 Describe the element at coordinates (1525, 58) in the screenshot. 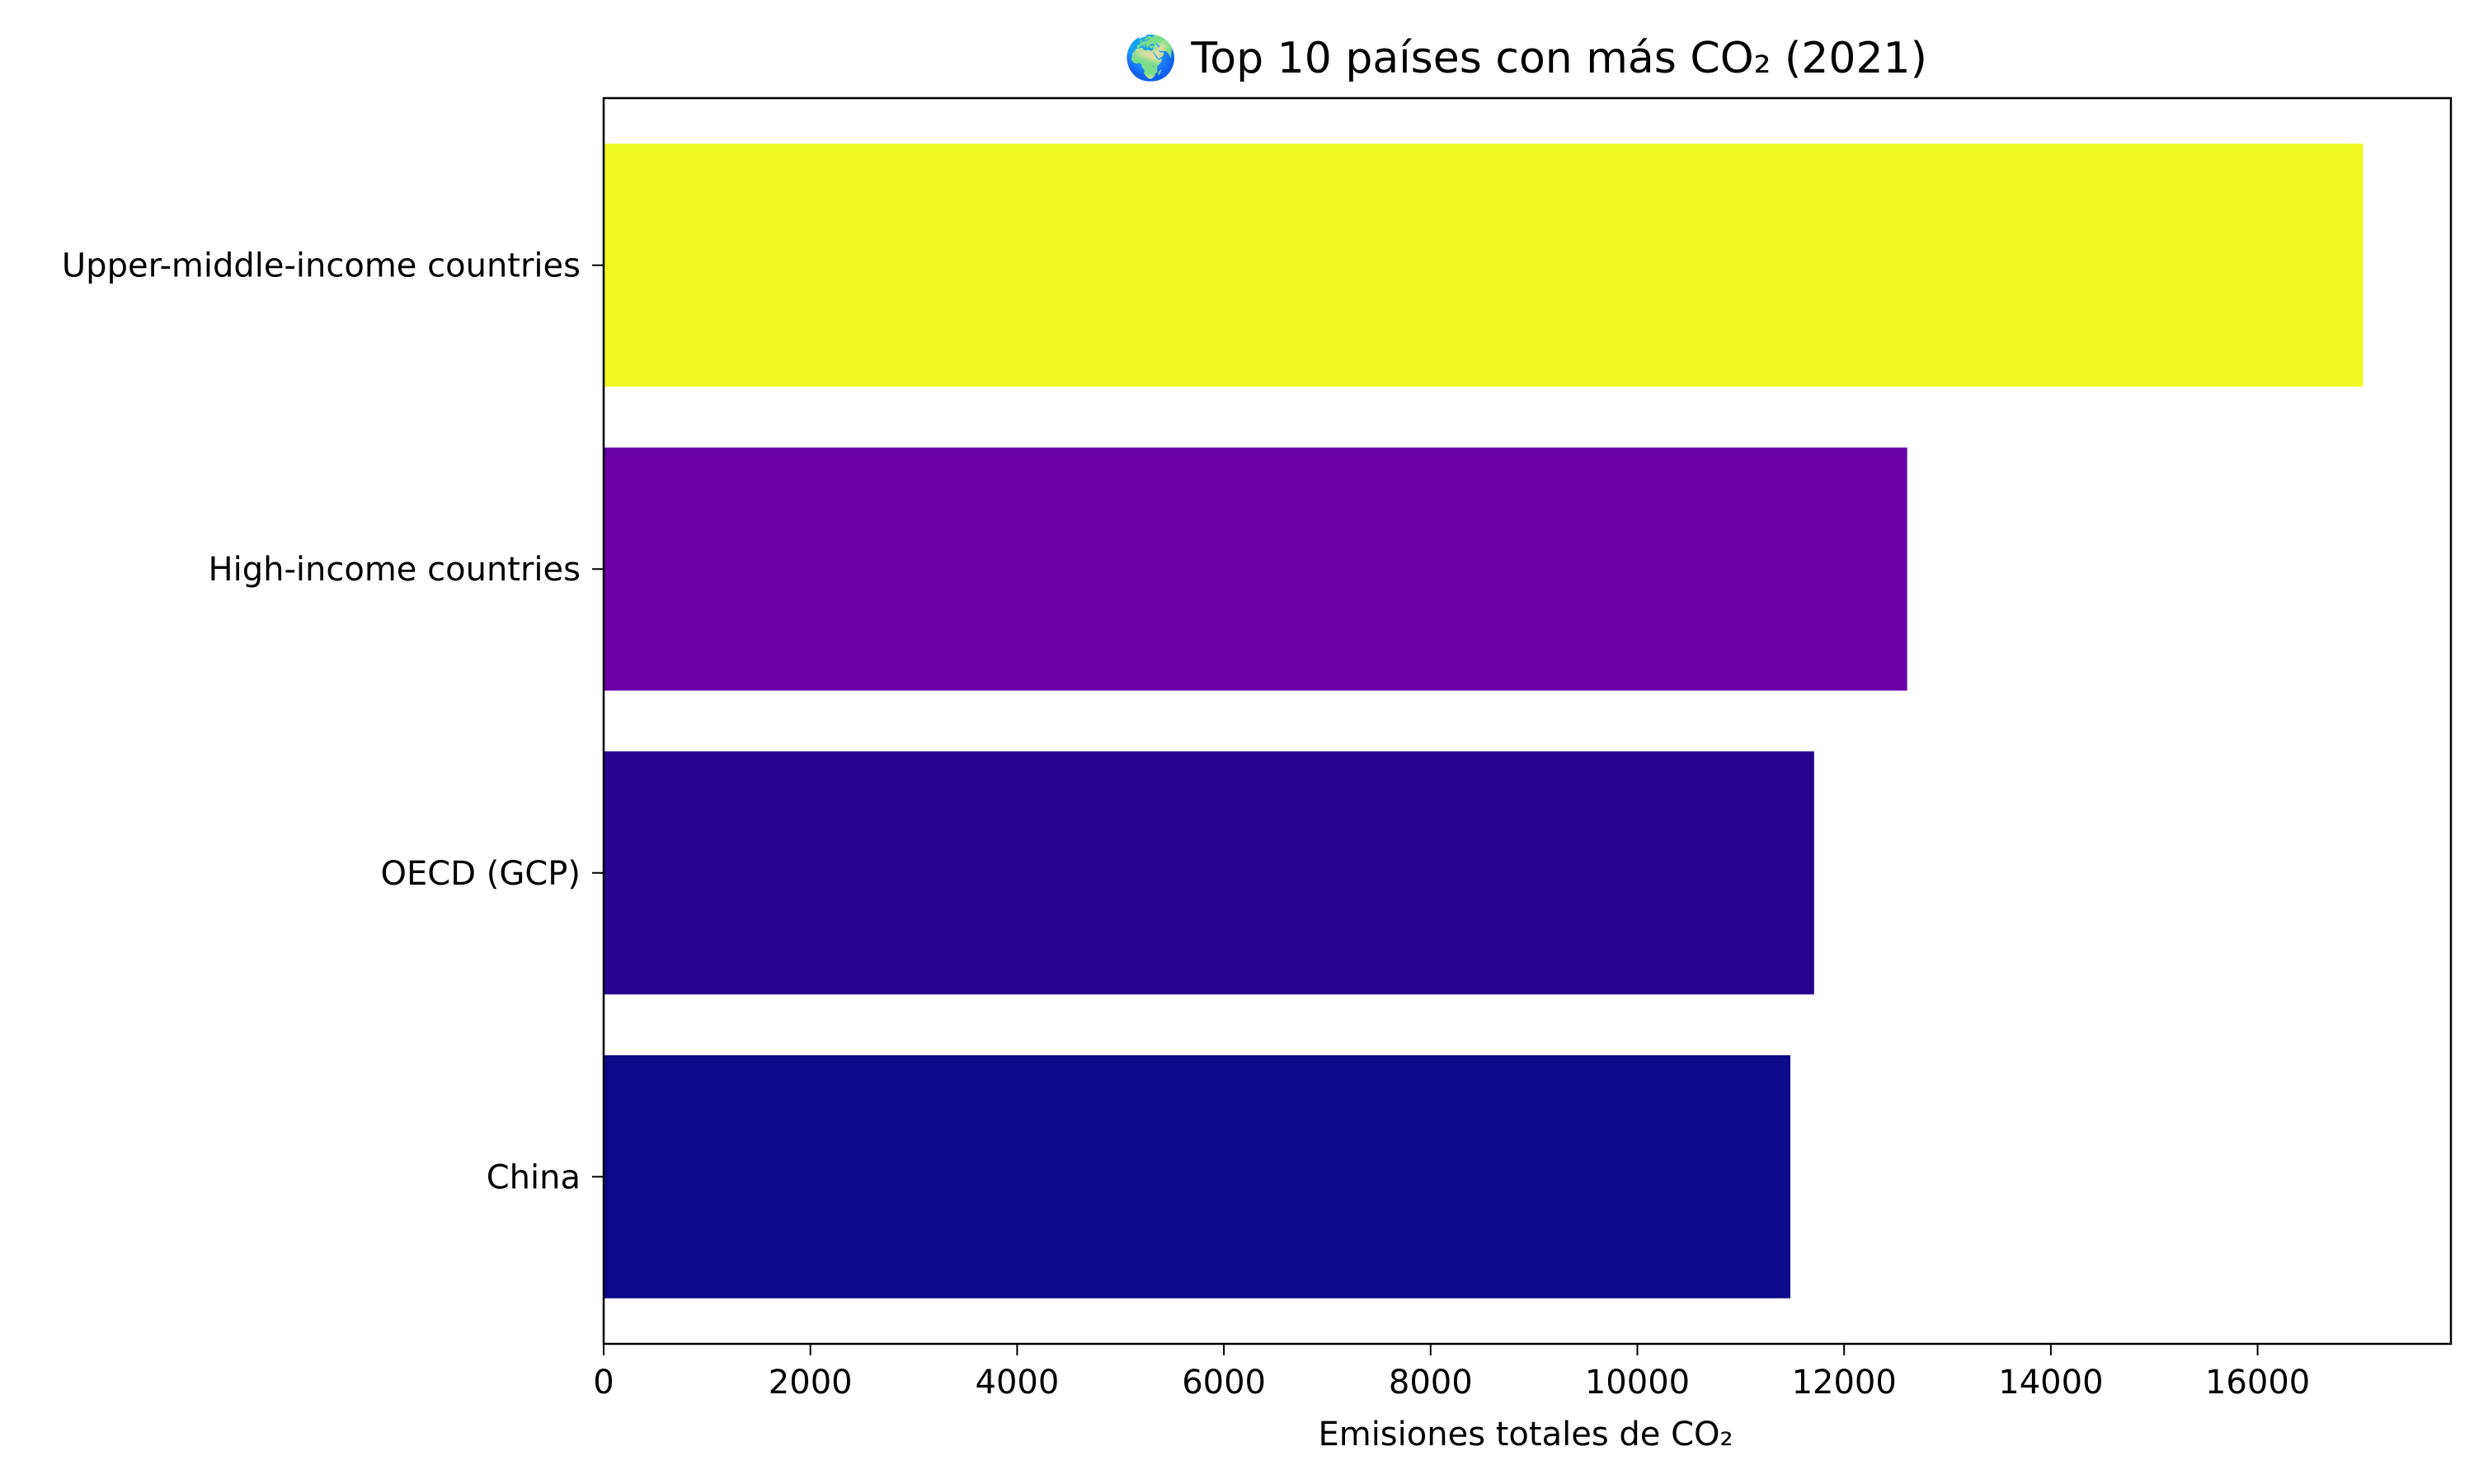

I see `chart-title: 🌍 Top 10 países con más CO₂ (2021)` at that location.